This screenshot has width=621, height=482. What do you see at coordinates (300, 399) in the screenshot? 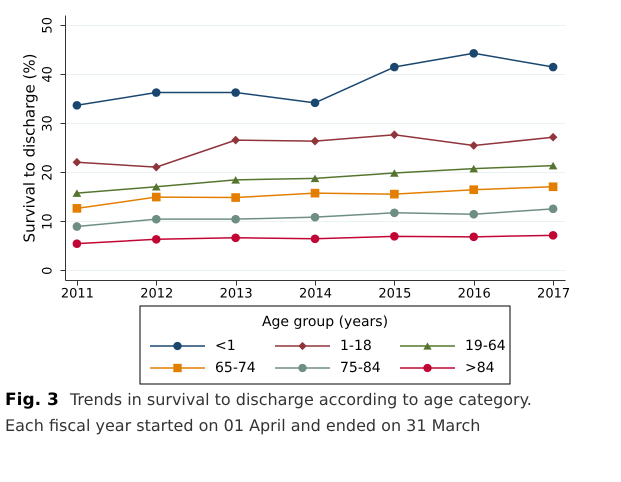
I see `text: Trends in survival to discharge according to age category.` at bounding box center [300, 399].